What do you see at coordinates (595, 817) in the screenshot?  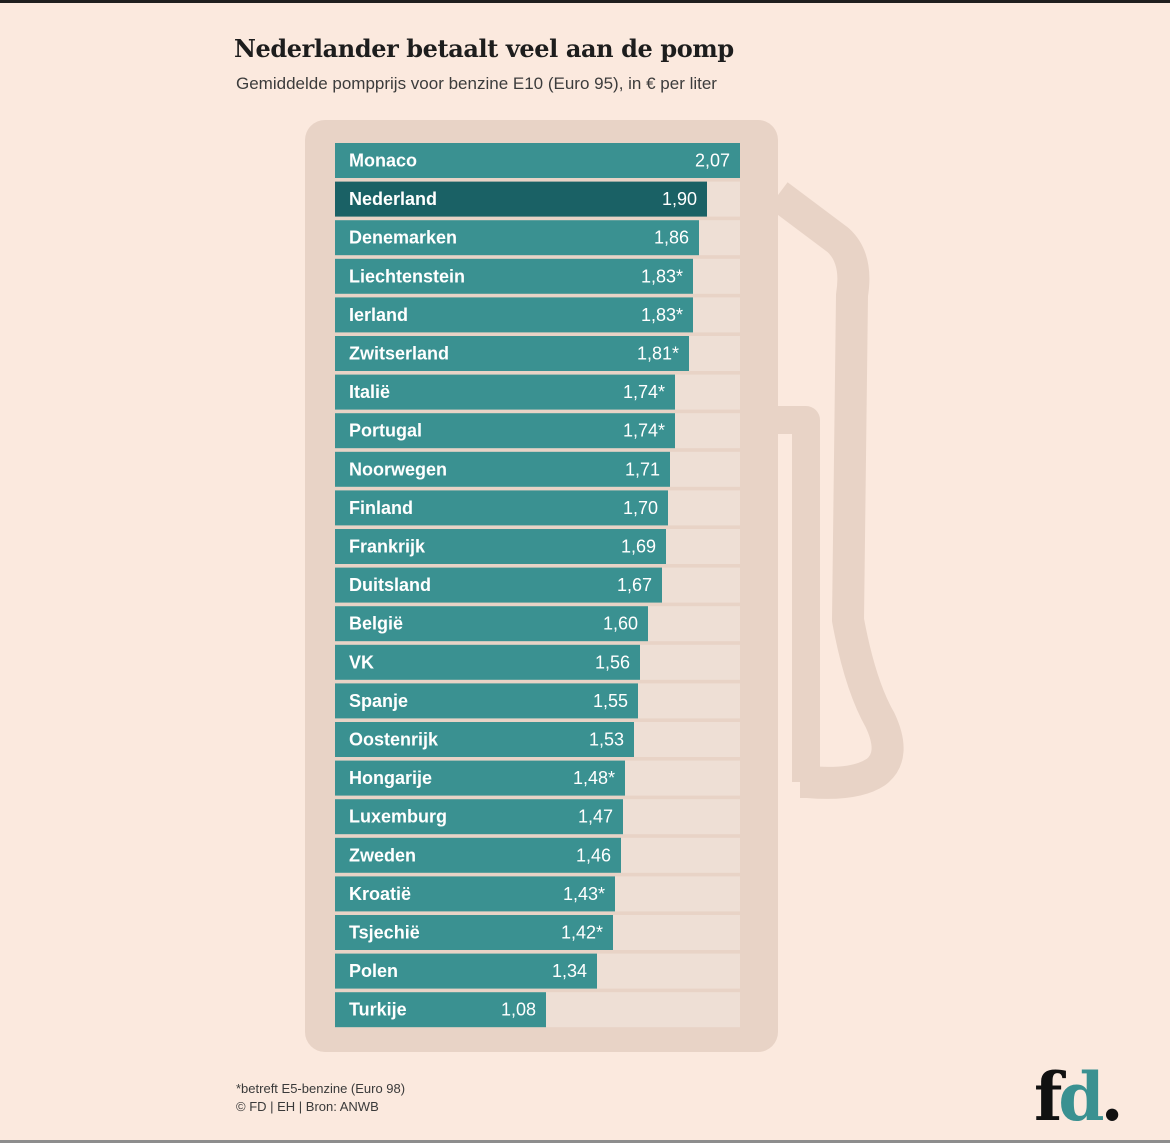 I see `bar-value-label: 1,47` at bounding box center [595, 817].